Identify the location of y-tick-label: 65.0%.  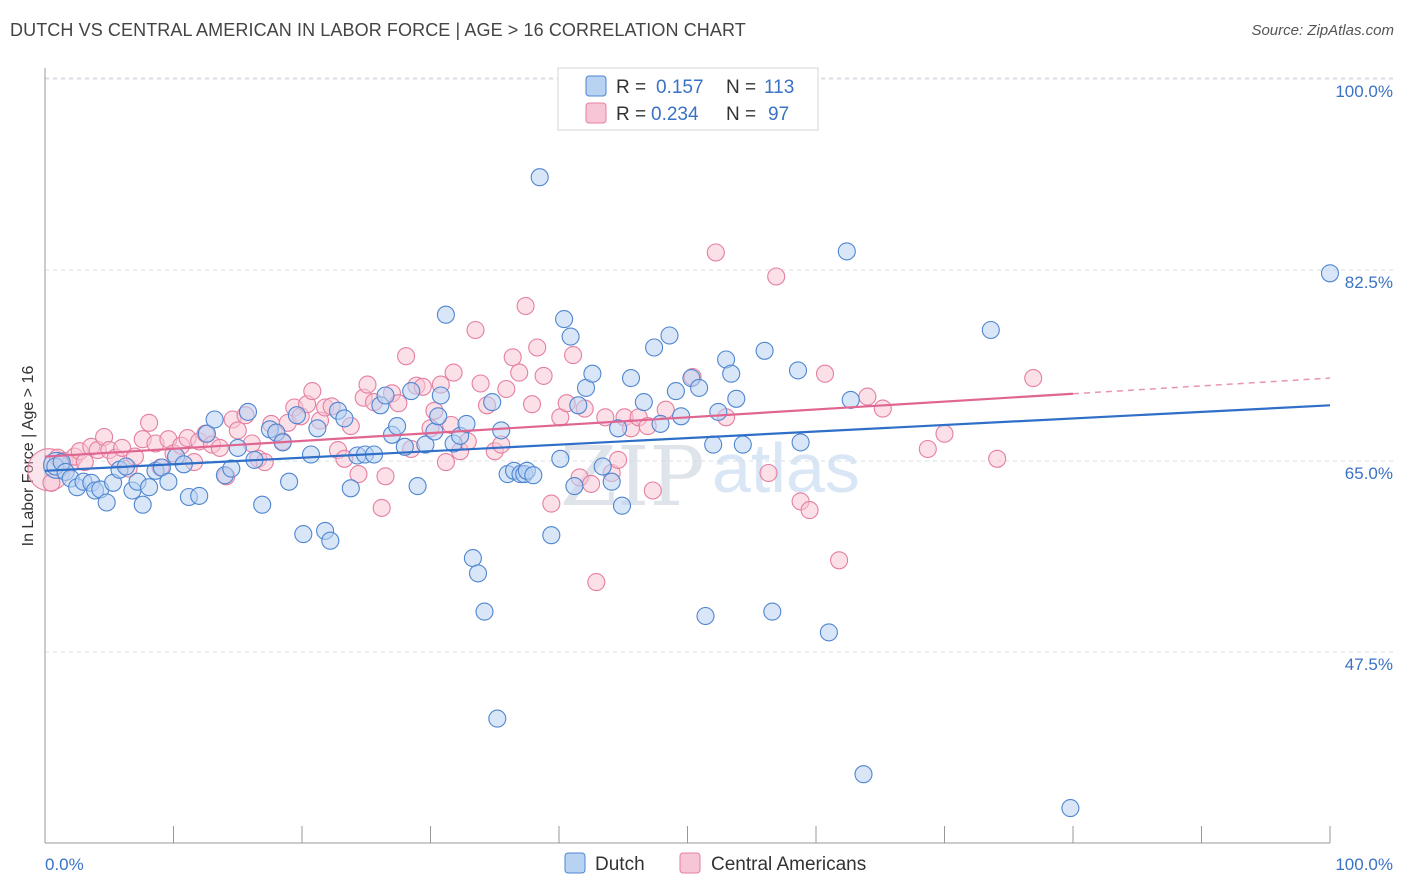
(1369, 473).